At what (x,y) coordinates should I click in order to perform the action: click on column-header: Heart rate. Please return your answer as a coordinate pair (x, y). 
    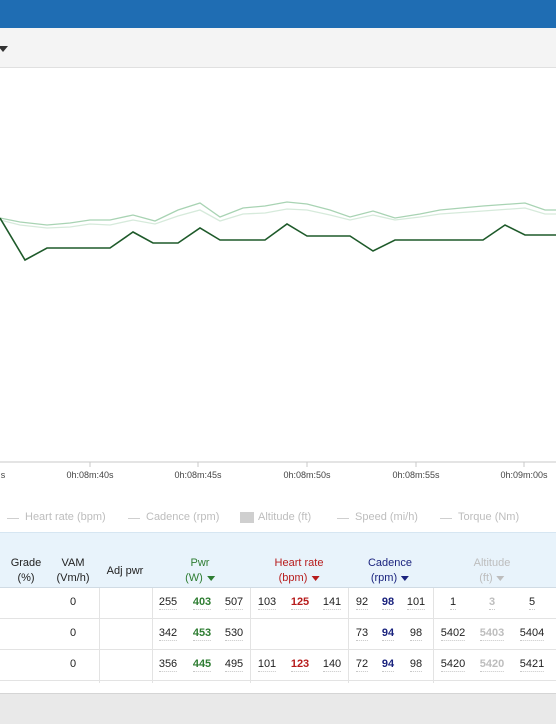
    Looking at the image, I should click on (299, 563).